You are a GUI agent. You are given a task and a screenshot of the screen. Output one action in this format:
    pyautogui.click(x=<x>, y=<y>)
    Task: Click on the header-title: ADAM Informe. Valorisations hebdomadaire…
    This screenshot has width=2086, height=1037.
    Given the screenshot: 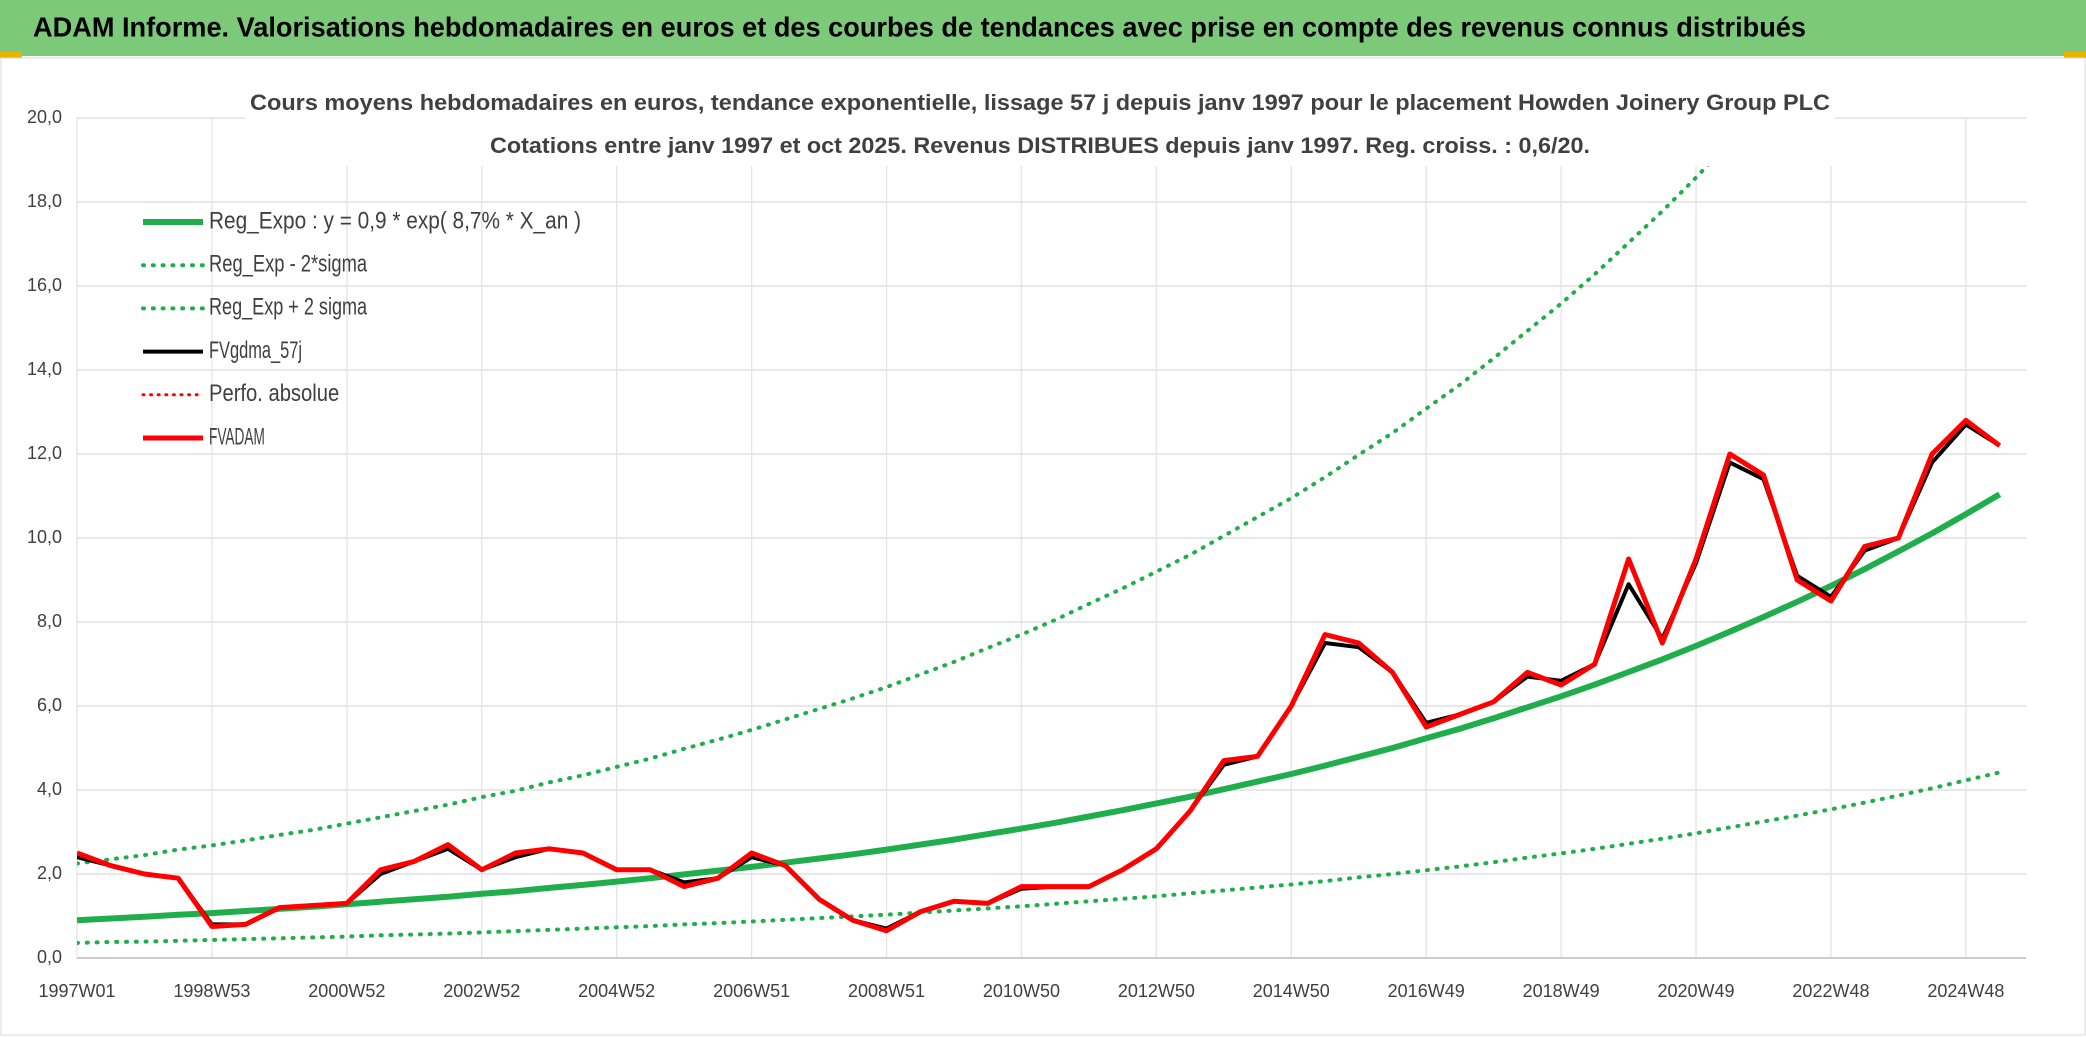 What is the action you would take?
    pyautogui.click(x=919, y=26)
    